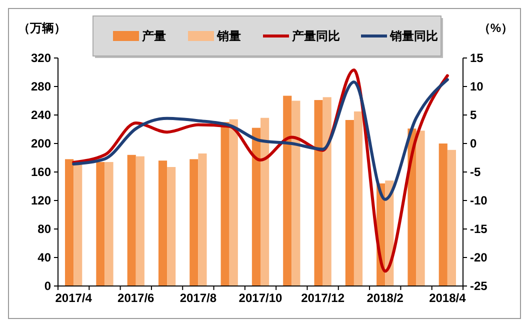 This screenshot has width=523, height=321. I want to click on y2-axis-title: （%）, so click(495, 28).